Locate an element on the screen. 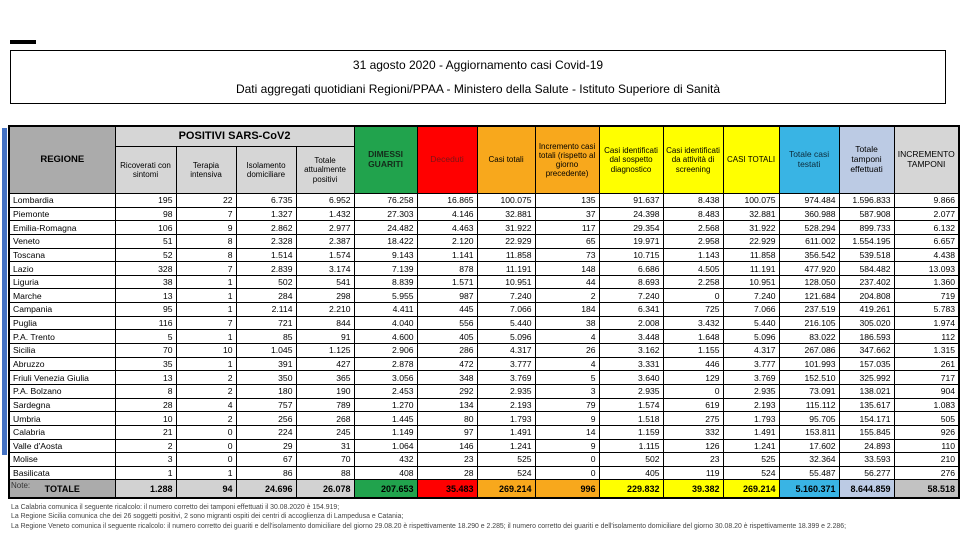 The image size is (971, 541). left-accent-bar is located at coordinates (4, 291).